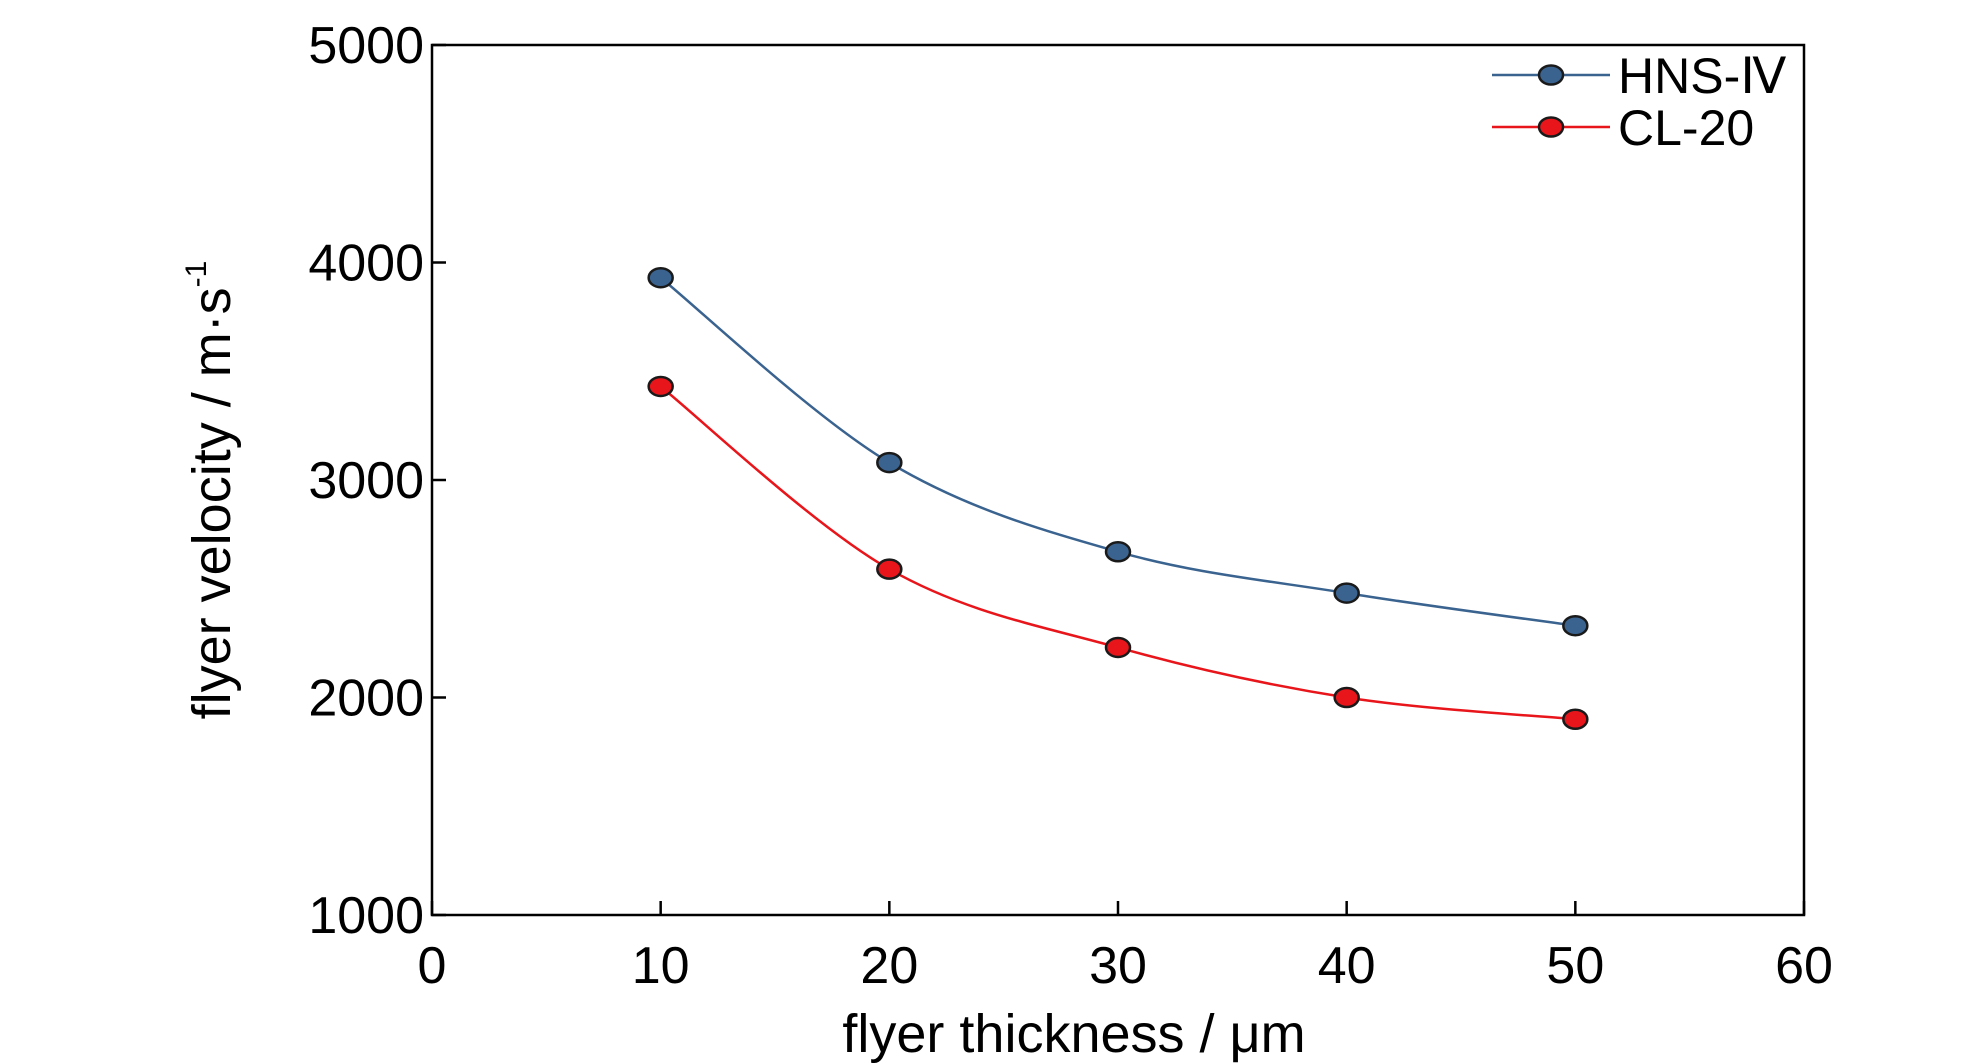  I want to click on x-tick-label-0: 0, so click(432, 966).